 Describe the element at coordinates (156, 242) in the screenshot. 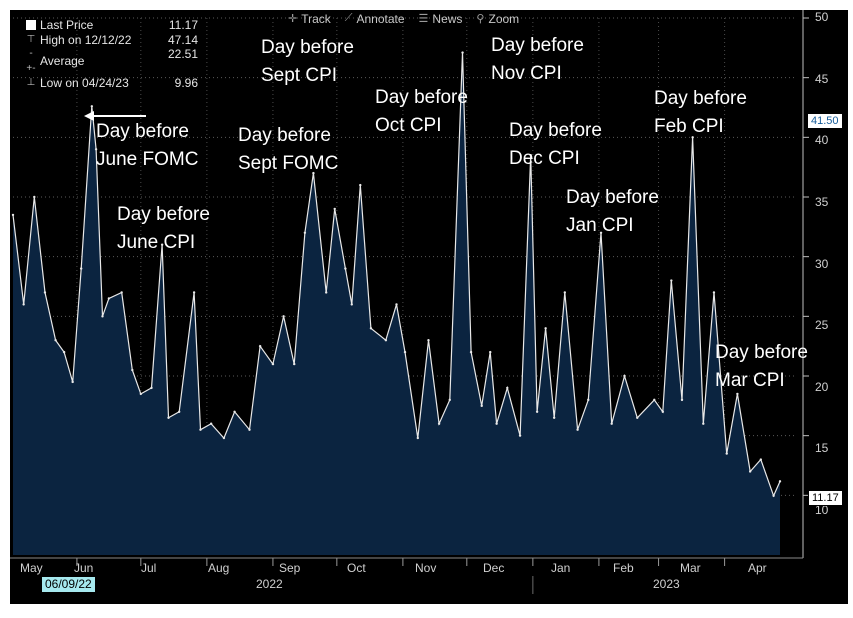

I see `annotation-line: June CPI` at that location.